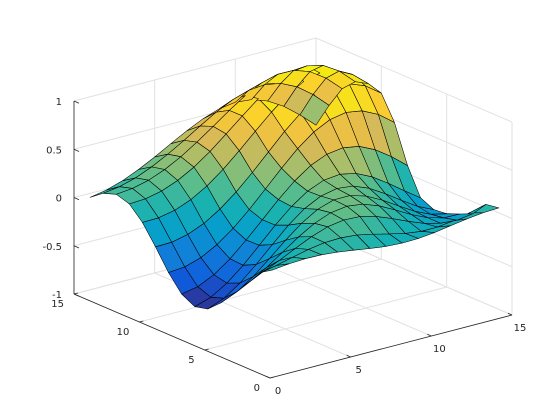 The image size is (560, 420). Describe the element at coordinates (257, 388) in the screenshot. I see `y-tick-label: 0` at that location.